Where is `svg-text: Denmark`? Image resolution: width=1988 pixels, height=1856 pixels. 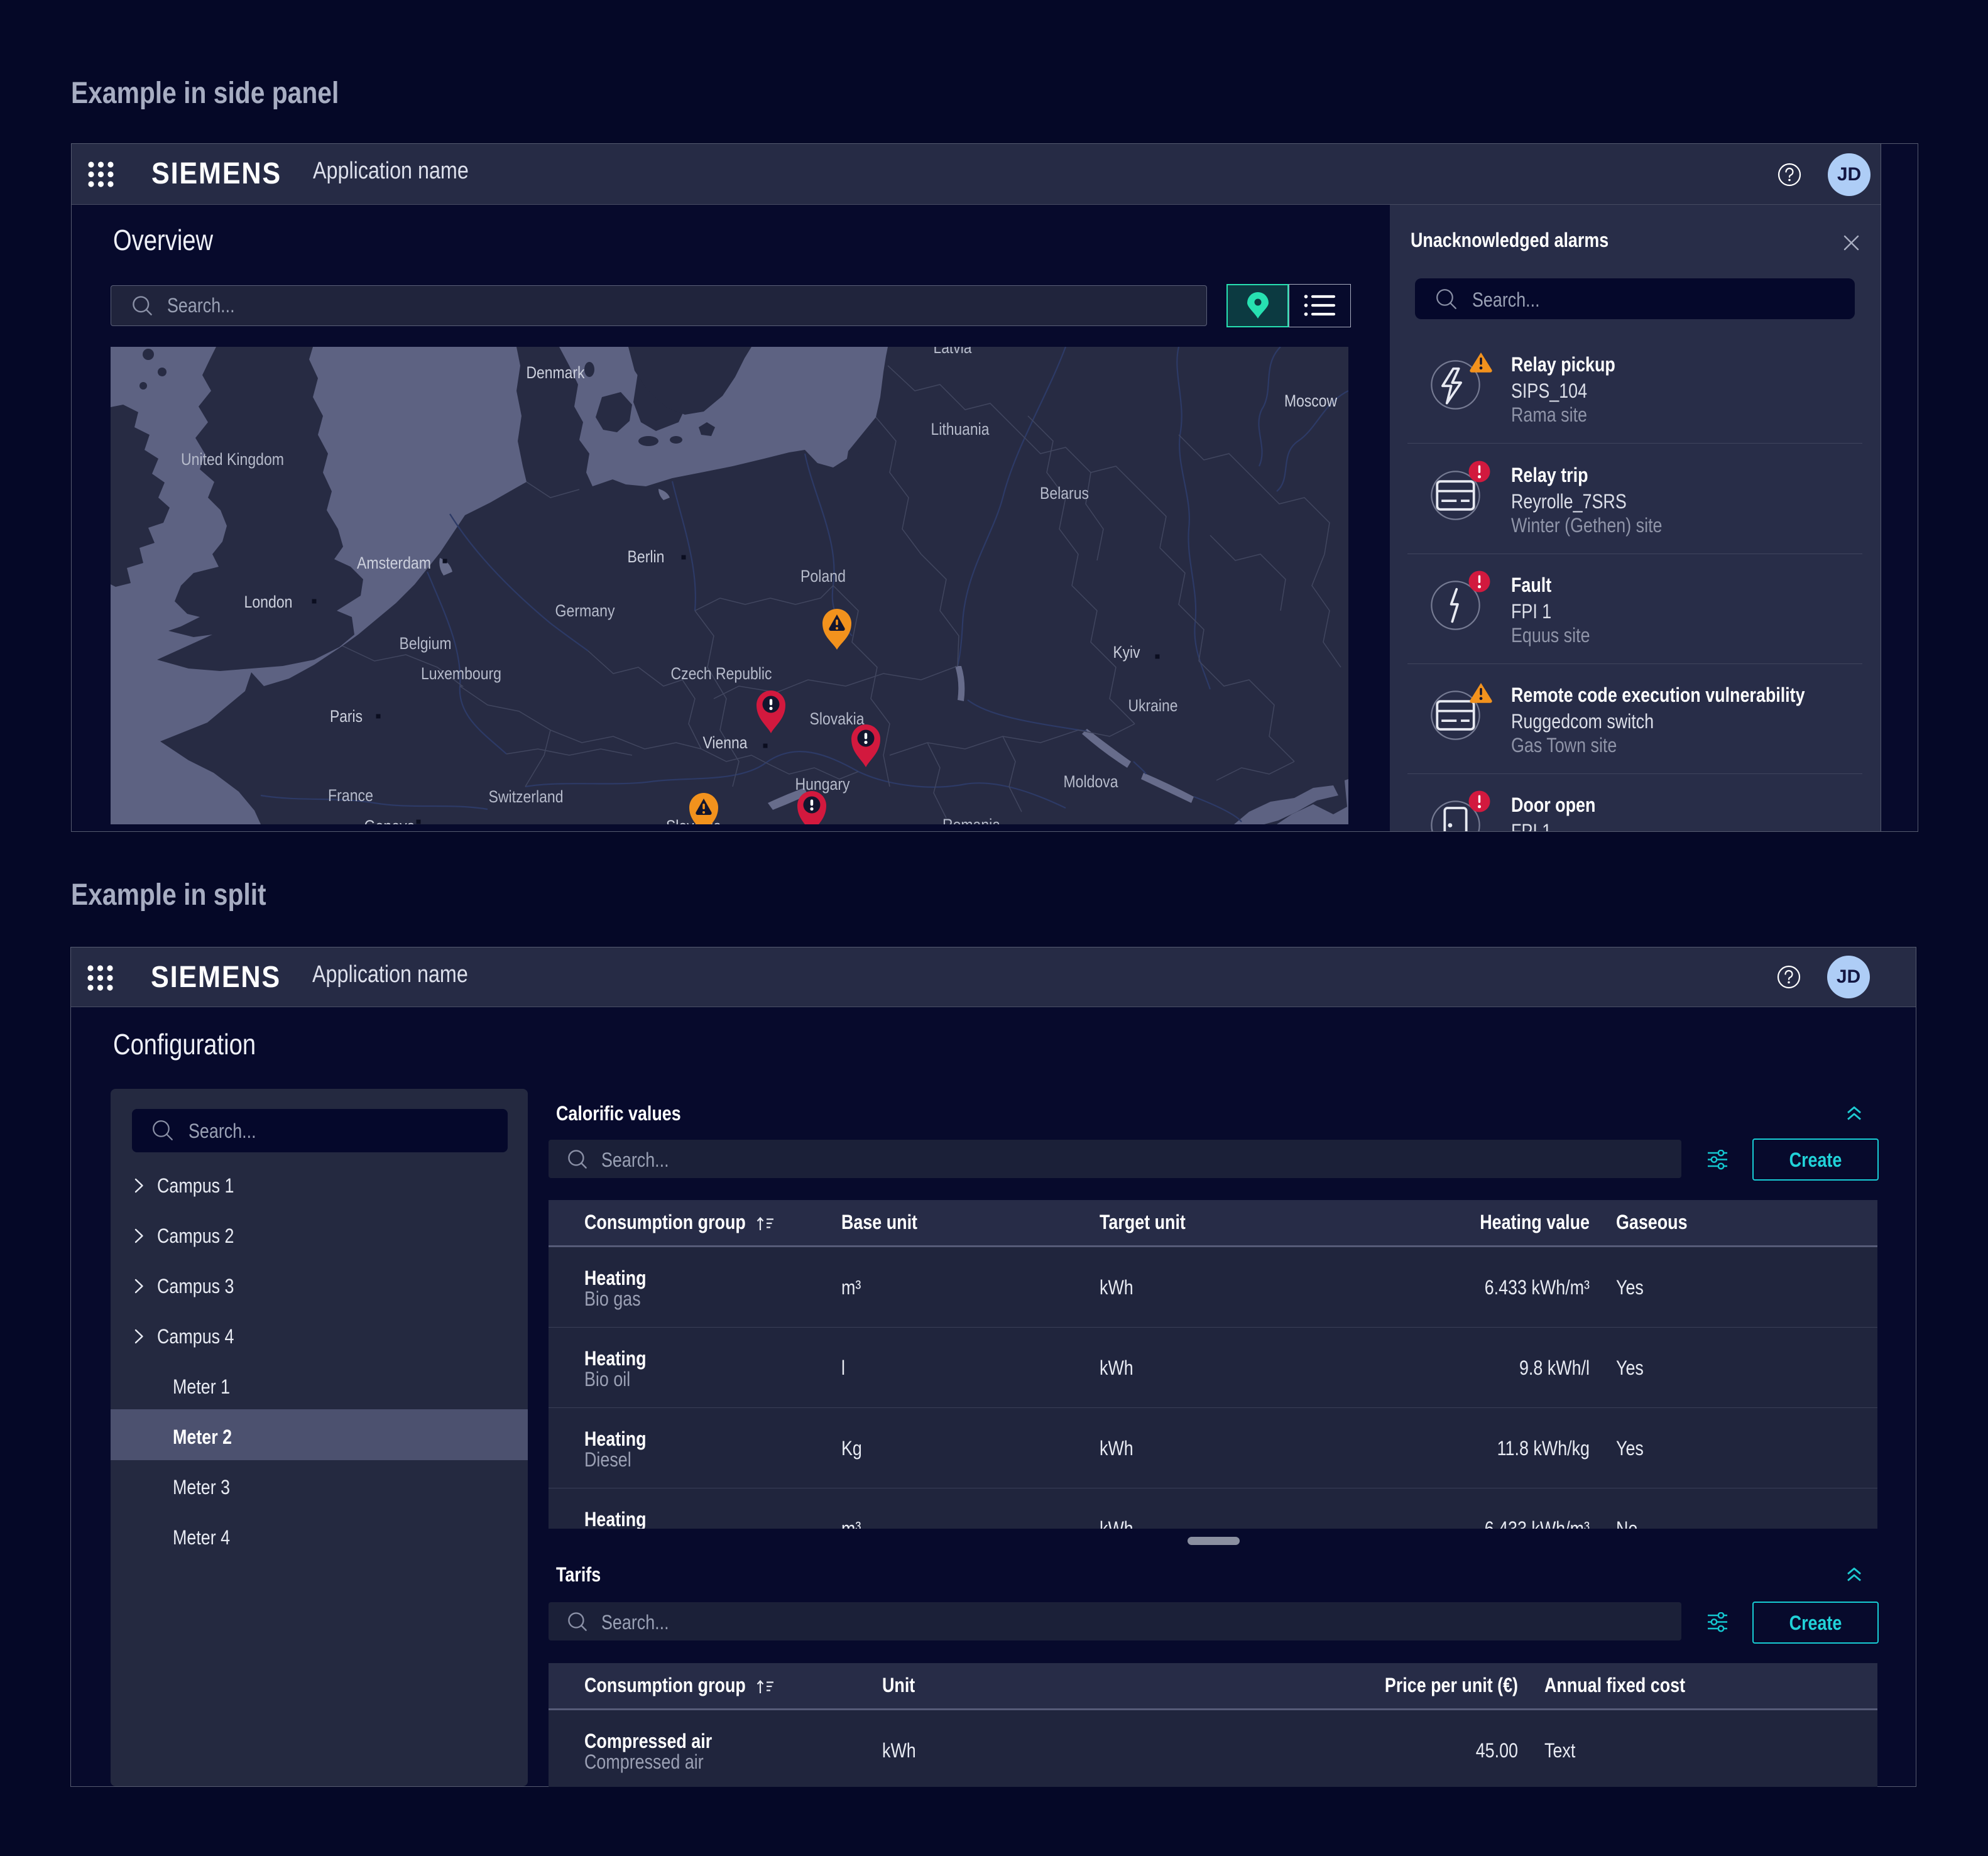
svg-text: Denmark is located at coordinates (556, 372).